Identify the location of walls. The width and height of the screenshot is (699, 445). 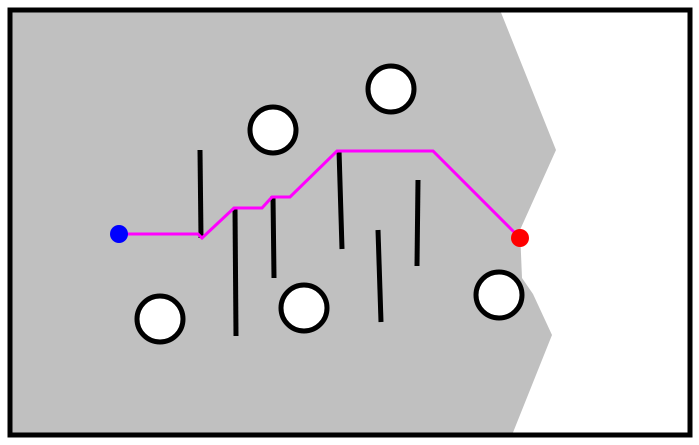
(309, 243).